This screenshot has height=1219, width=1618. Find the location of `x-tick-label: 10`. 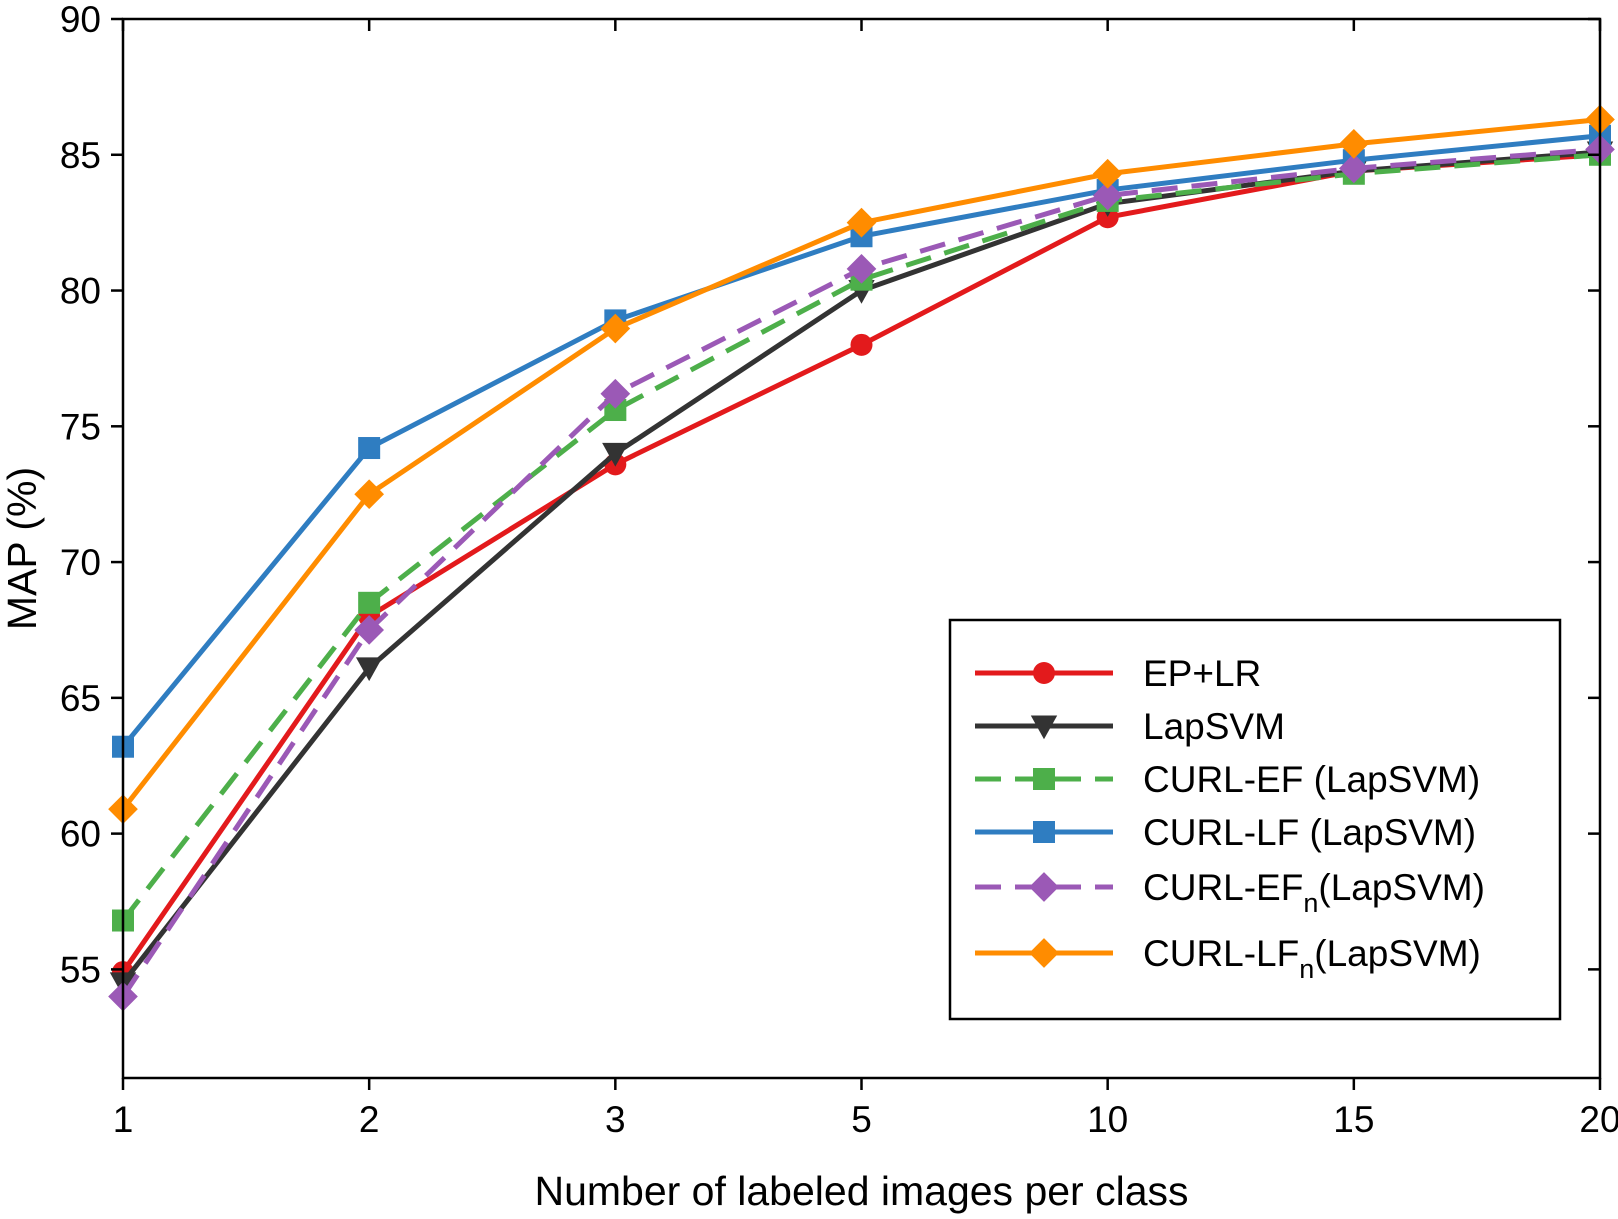

x-tick-label: 10 is located at coordinates (1107, 1119).